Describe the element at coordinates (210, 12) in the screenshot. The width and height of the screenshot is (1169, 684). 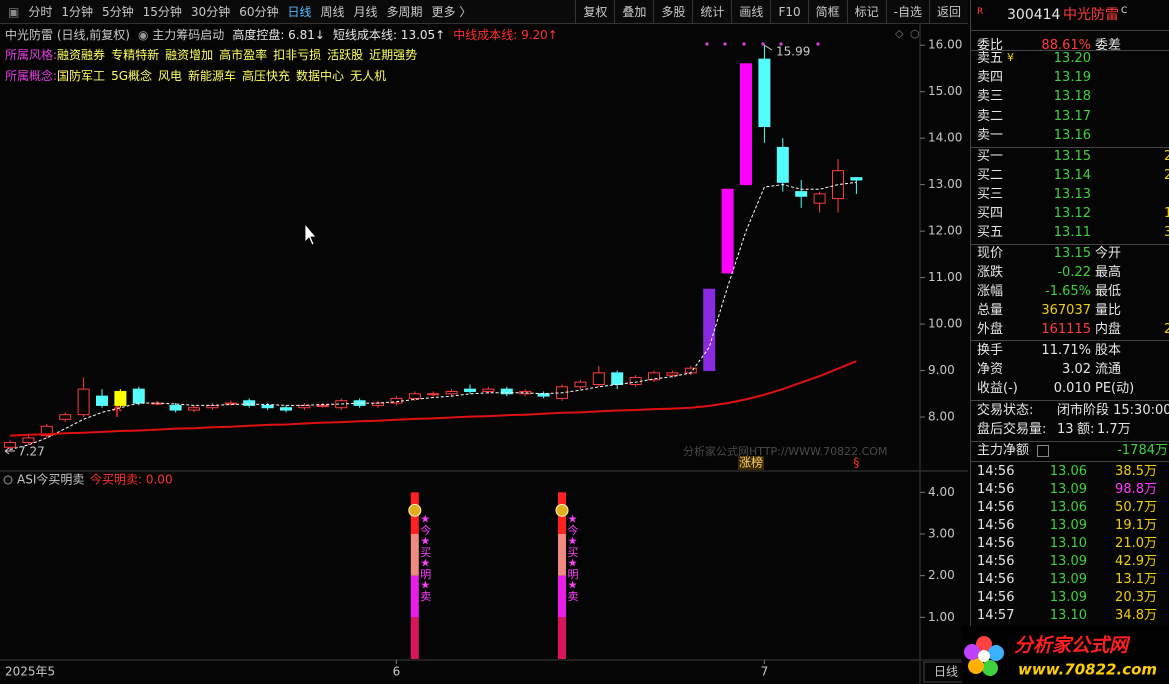
I see `period-tab: 30分钟` at that location.